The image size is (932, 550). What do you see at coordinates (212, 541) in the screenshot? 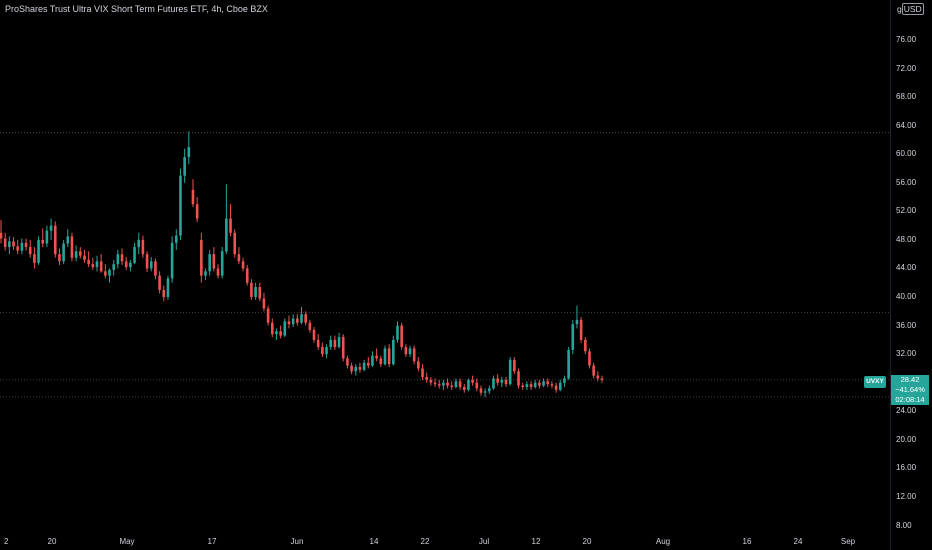
I see `x-tick-label: 17` at bounding box center [212, 541].